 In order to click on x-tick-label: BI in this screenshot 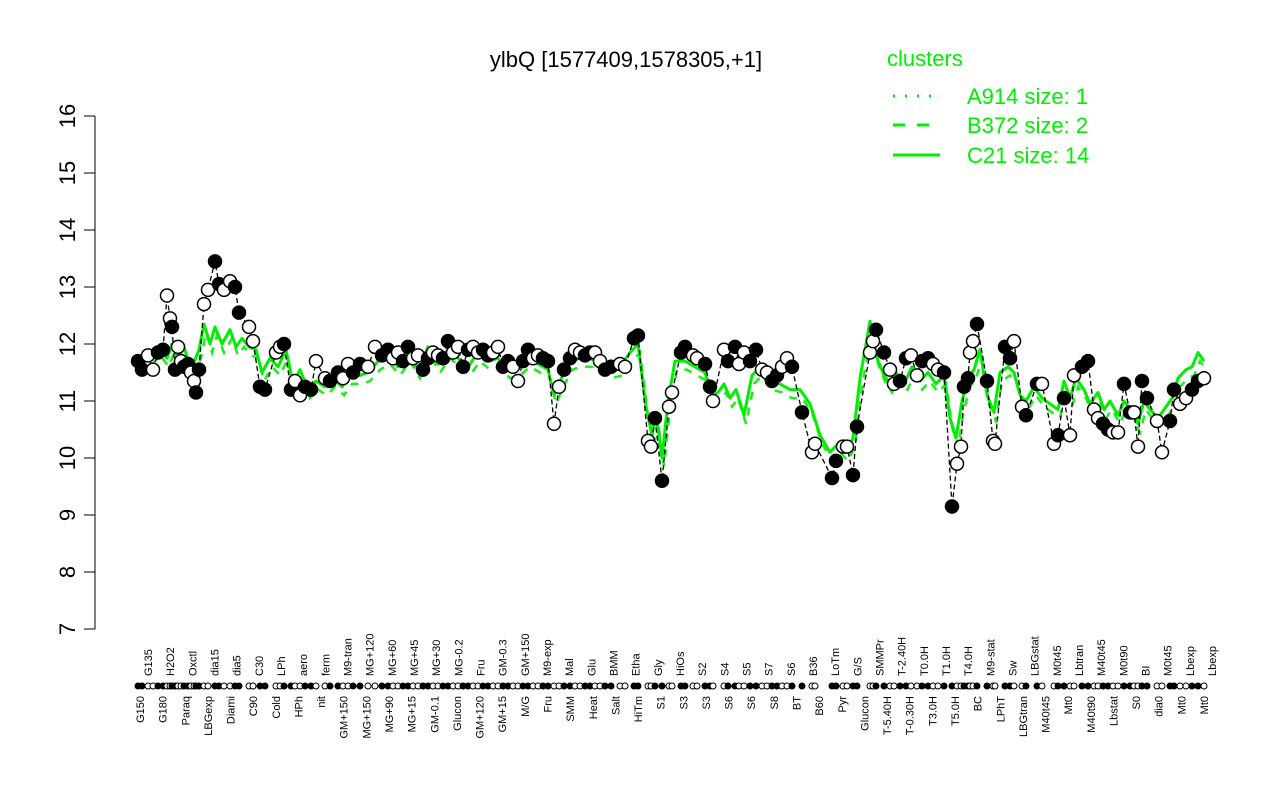, I will do `click(1147, 671)`.